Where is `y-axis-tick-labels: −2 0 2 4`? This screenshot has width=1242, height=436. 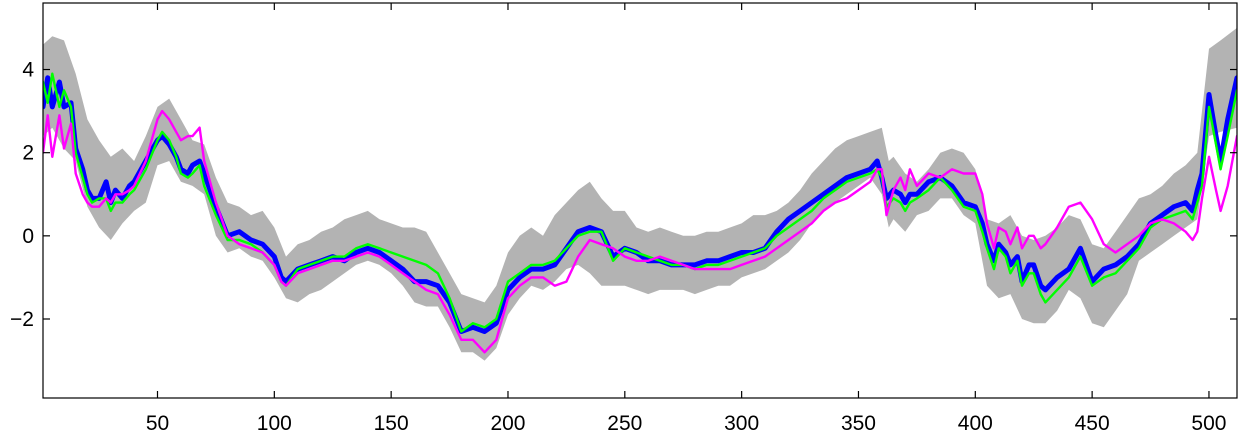
y-axis-tick-labels: −2 0 2 4 is located at coordinates (22, 195).